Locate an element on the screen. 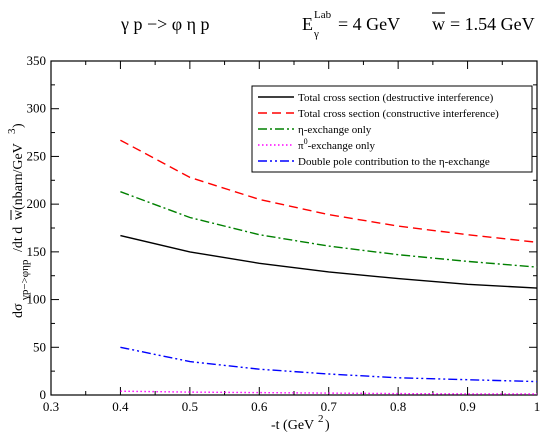 Image resolution: width=540 pixels, height=436 pixels. y-axis-label: dσ γp−>φηp /dt d w (nbarn/GeV 3 ) is located at coordinates (18, 220).